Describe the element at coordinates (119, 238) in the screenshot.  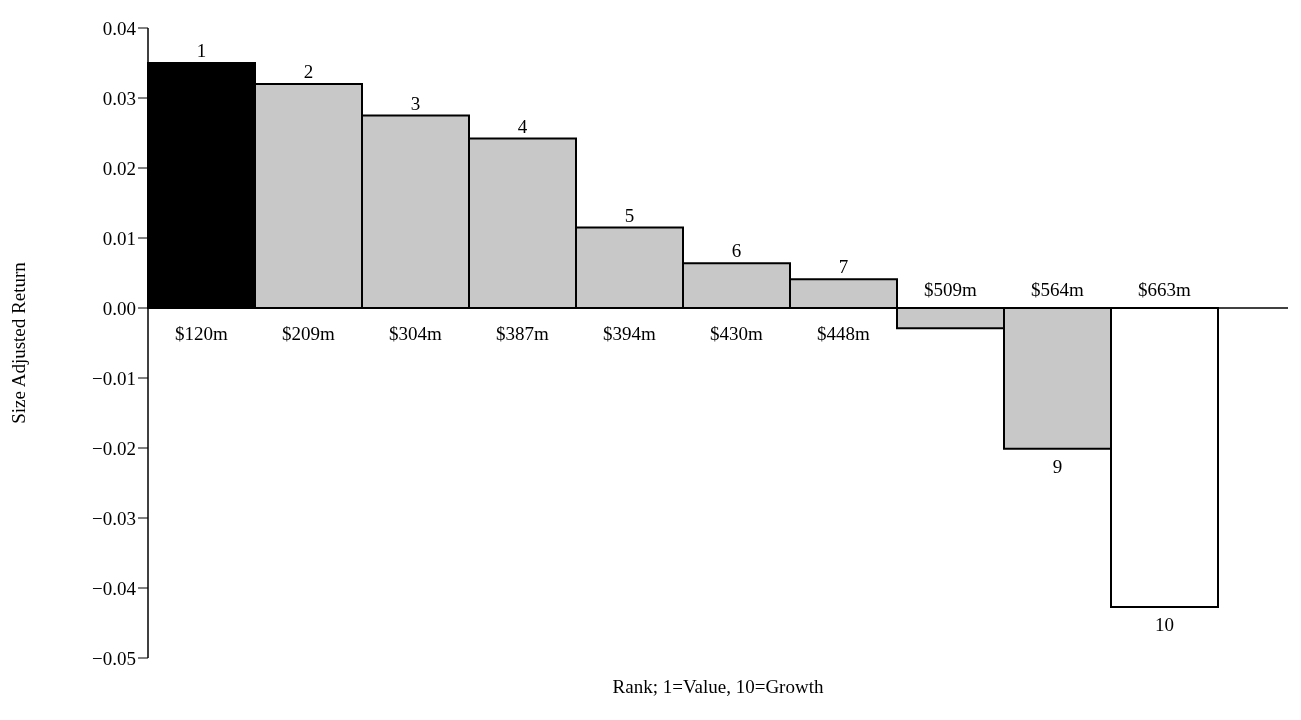
I see `y-tick-label: 0.01` at that location.